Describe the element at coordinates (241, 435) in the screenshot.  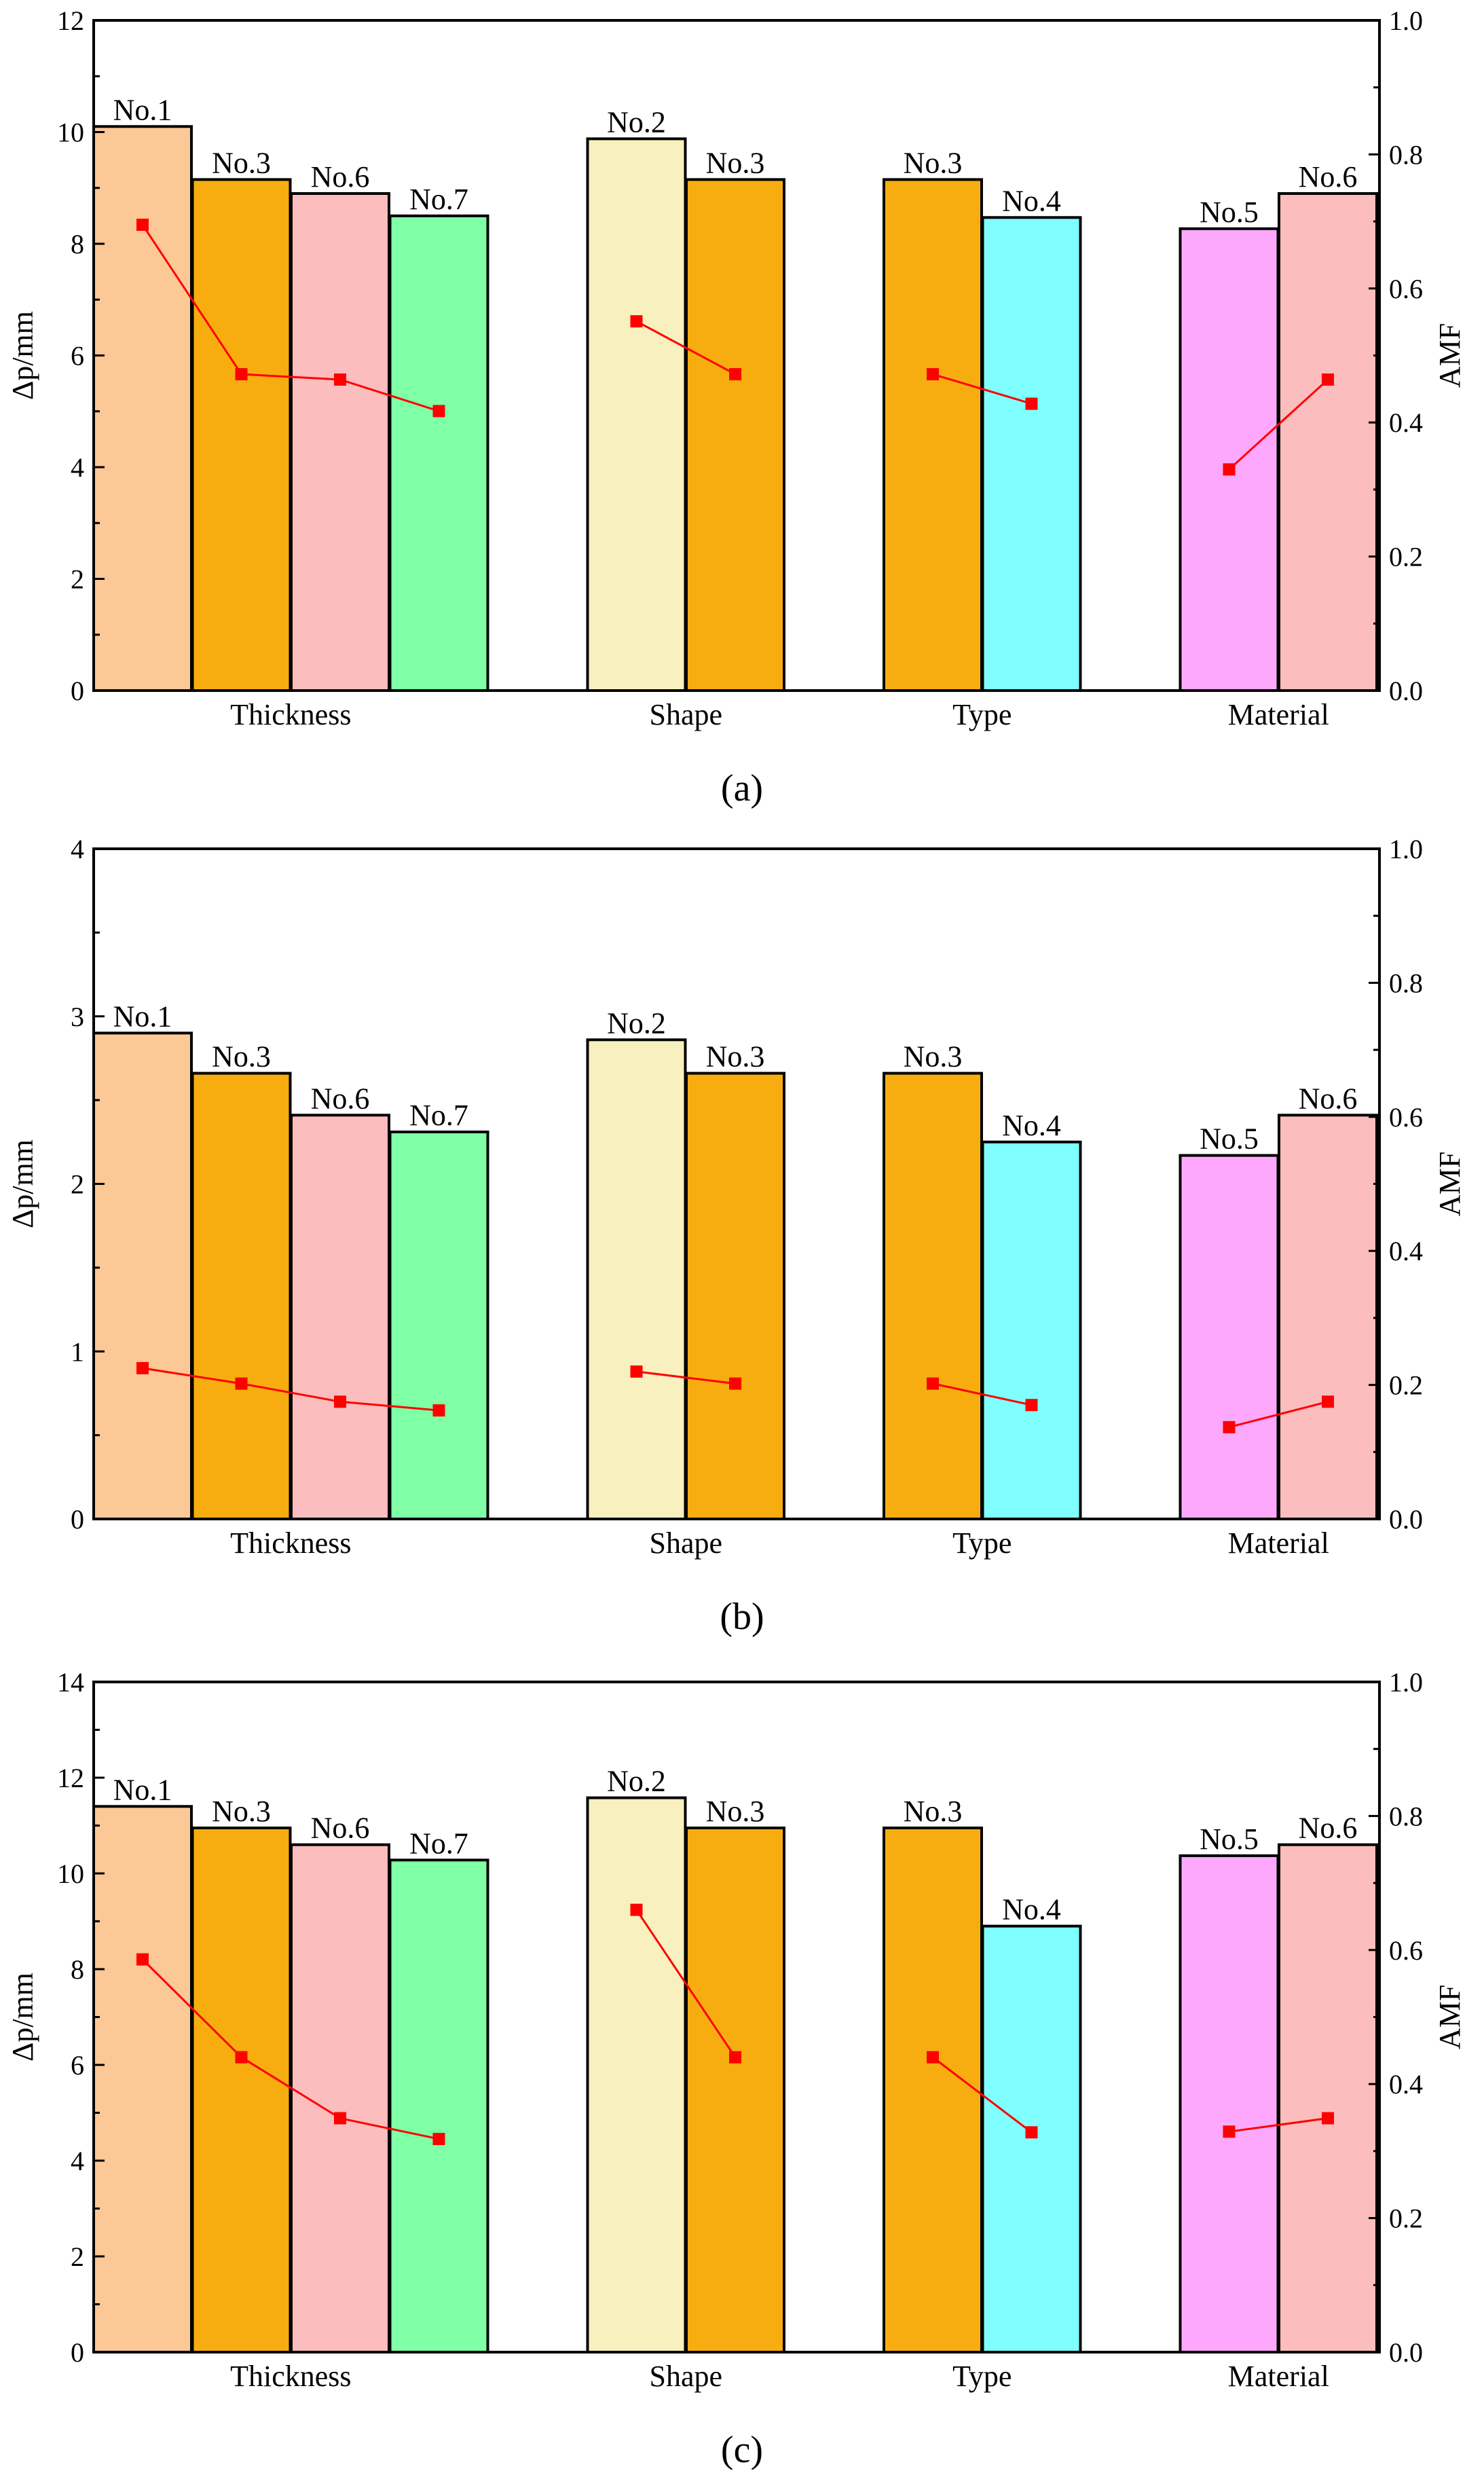
I see `bar-a-thickness-no3` at that location.